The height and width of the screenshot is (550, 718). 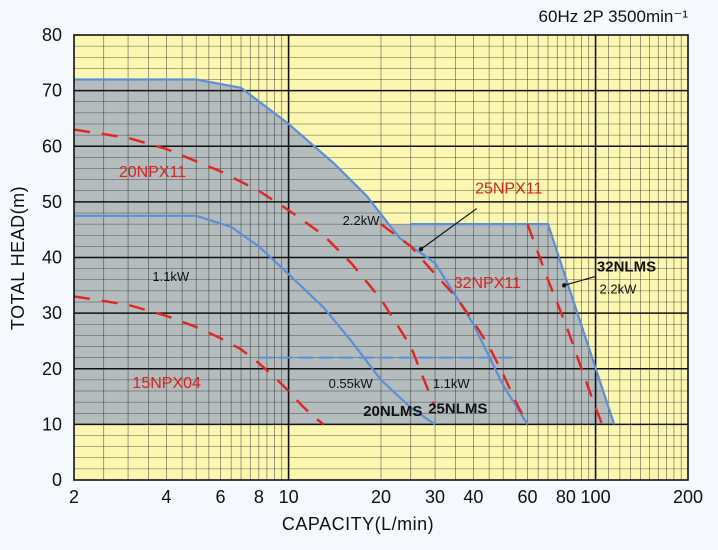 I want to click on x-tick-label: 100, so click(x=596, y=497).